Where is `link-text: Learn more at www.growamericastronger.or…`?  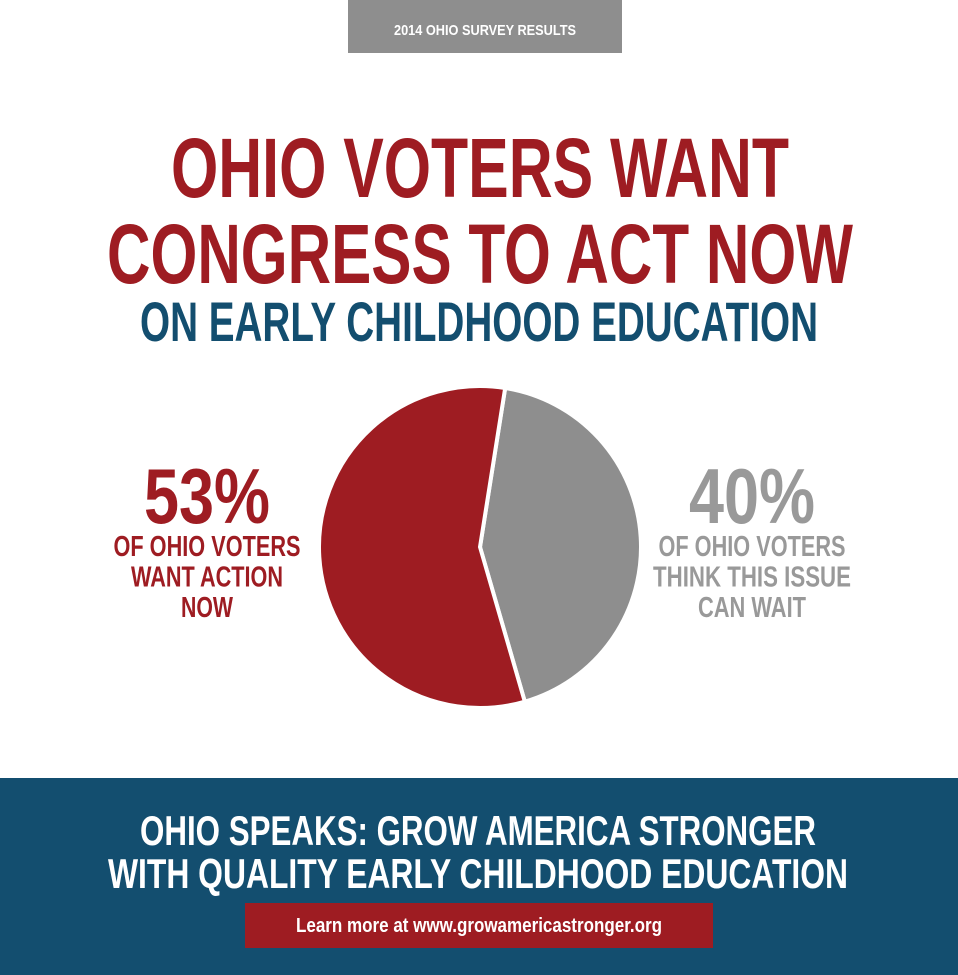
link-text: Learn more at www.growamericastronger.or… is located at coordinates (479, 926).